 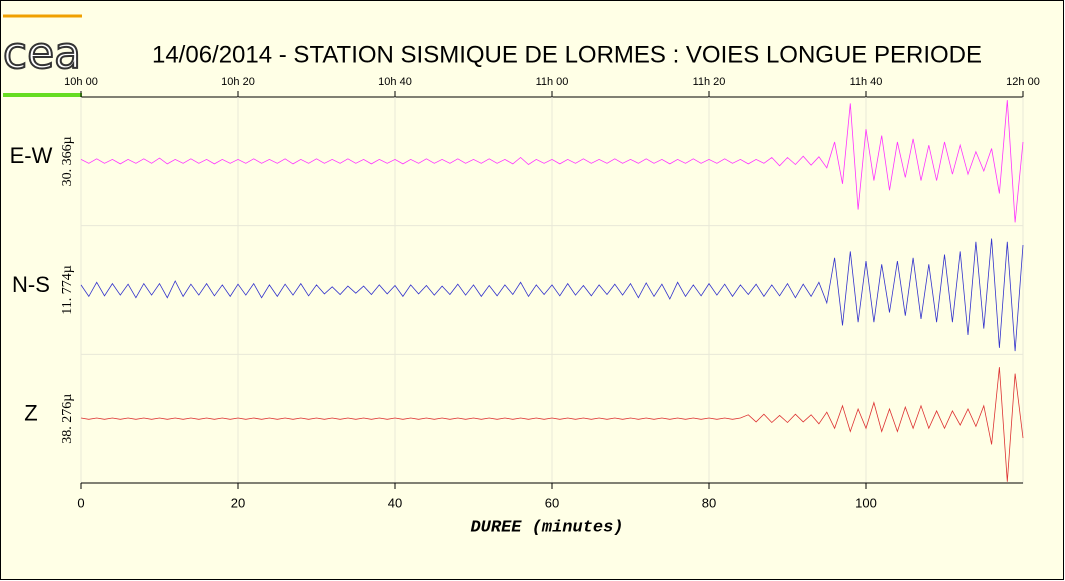 I want to click on series-name: N-S, so click(x=31, y=284).